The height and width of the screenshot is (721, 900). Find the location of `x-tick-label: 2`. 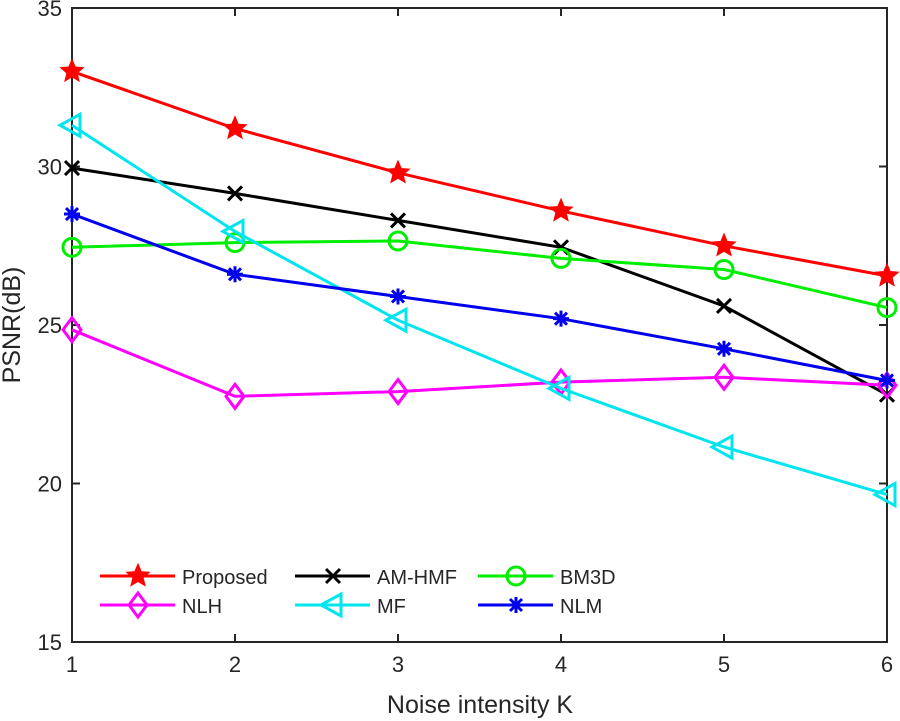

x-tick-label: 2 is located at coordinates (235, 664).